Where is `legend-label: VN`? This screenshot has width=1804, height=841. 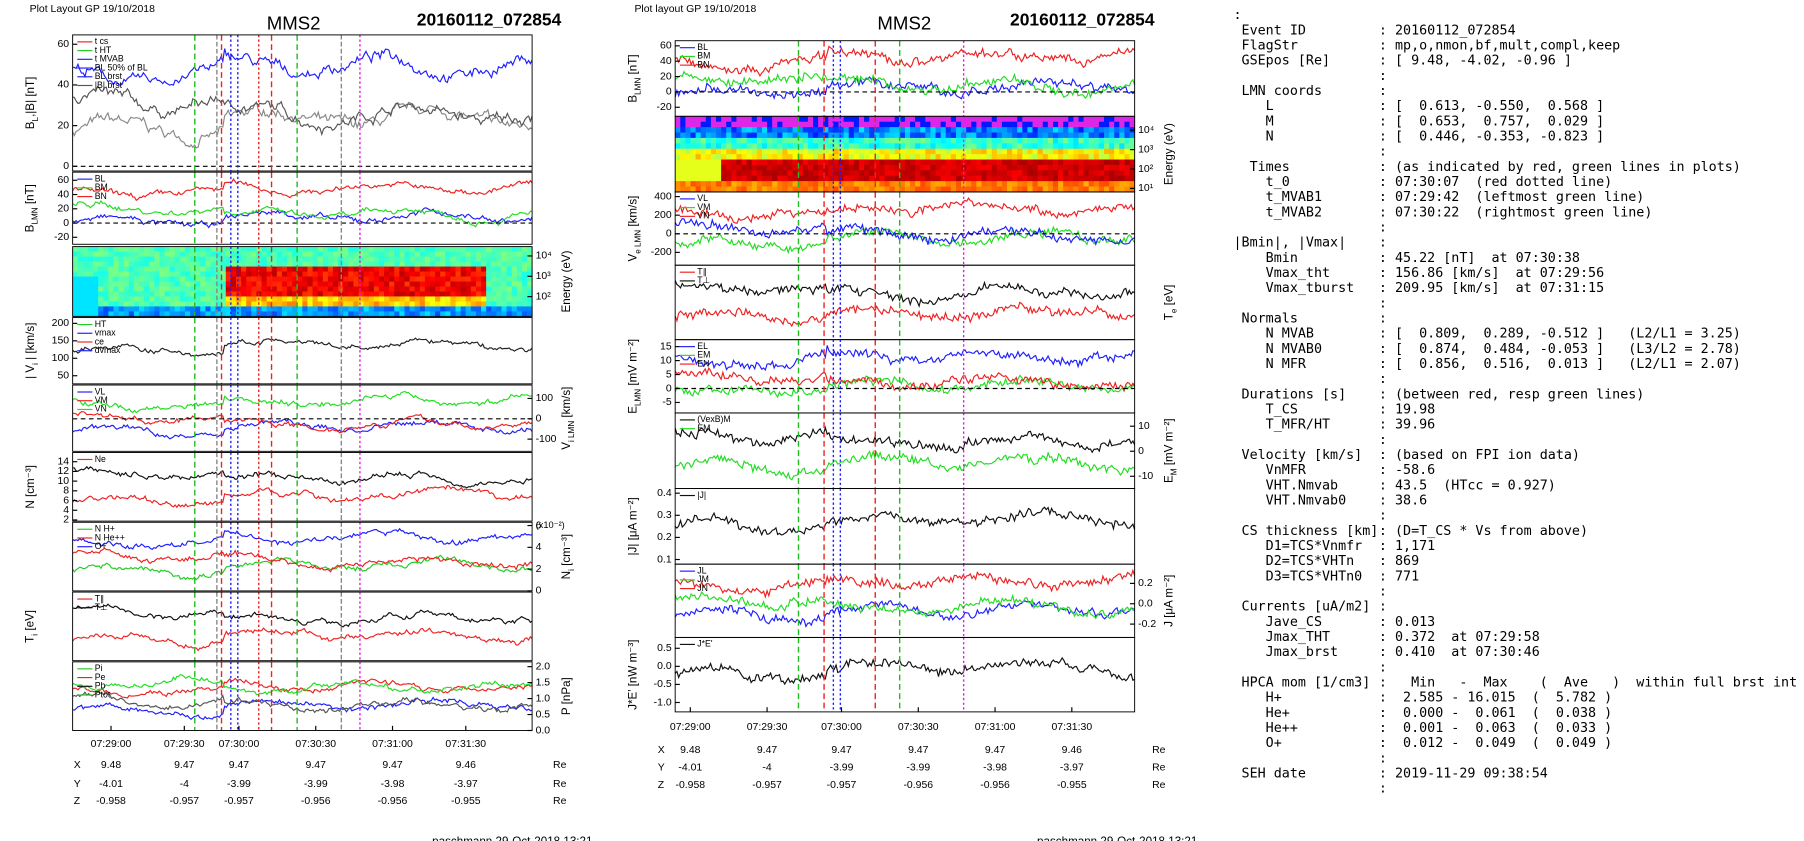
legend-label: VN is located at coordinates (703, 216).